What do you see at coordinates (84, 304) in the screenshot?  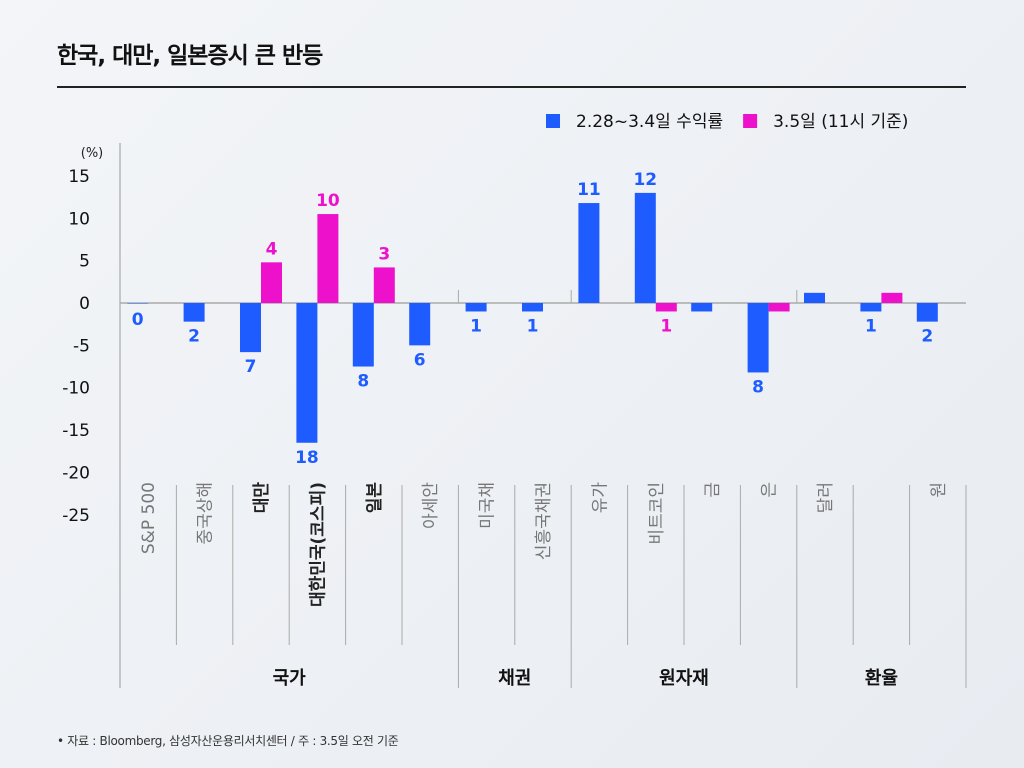 I see `y-tick-label: 0` at bounding box center [84, 304].